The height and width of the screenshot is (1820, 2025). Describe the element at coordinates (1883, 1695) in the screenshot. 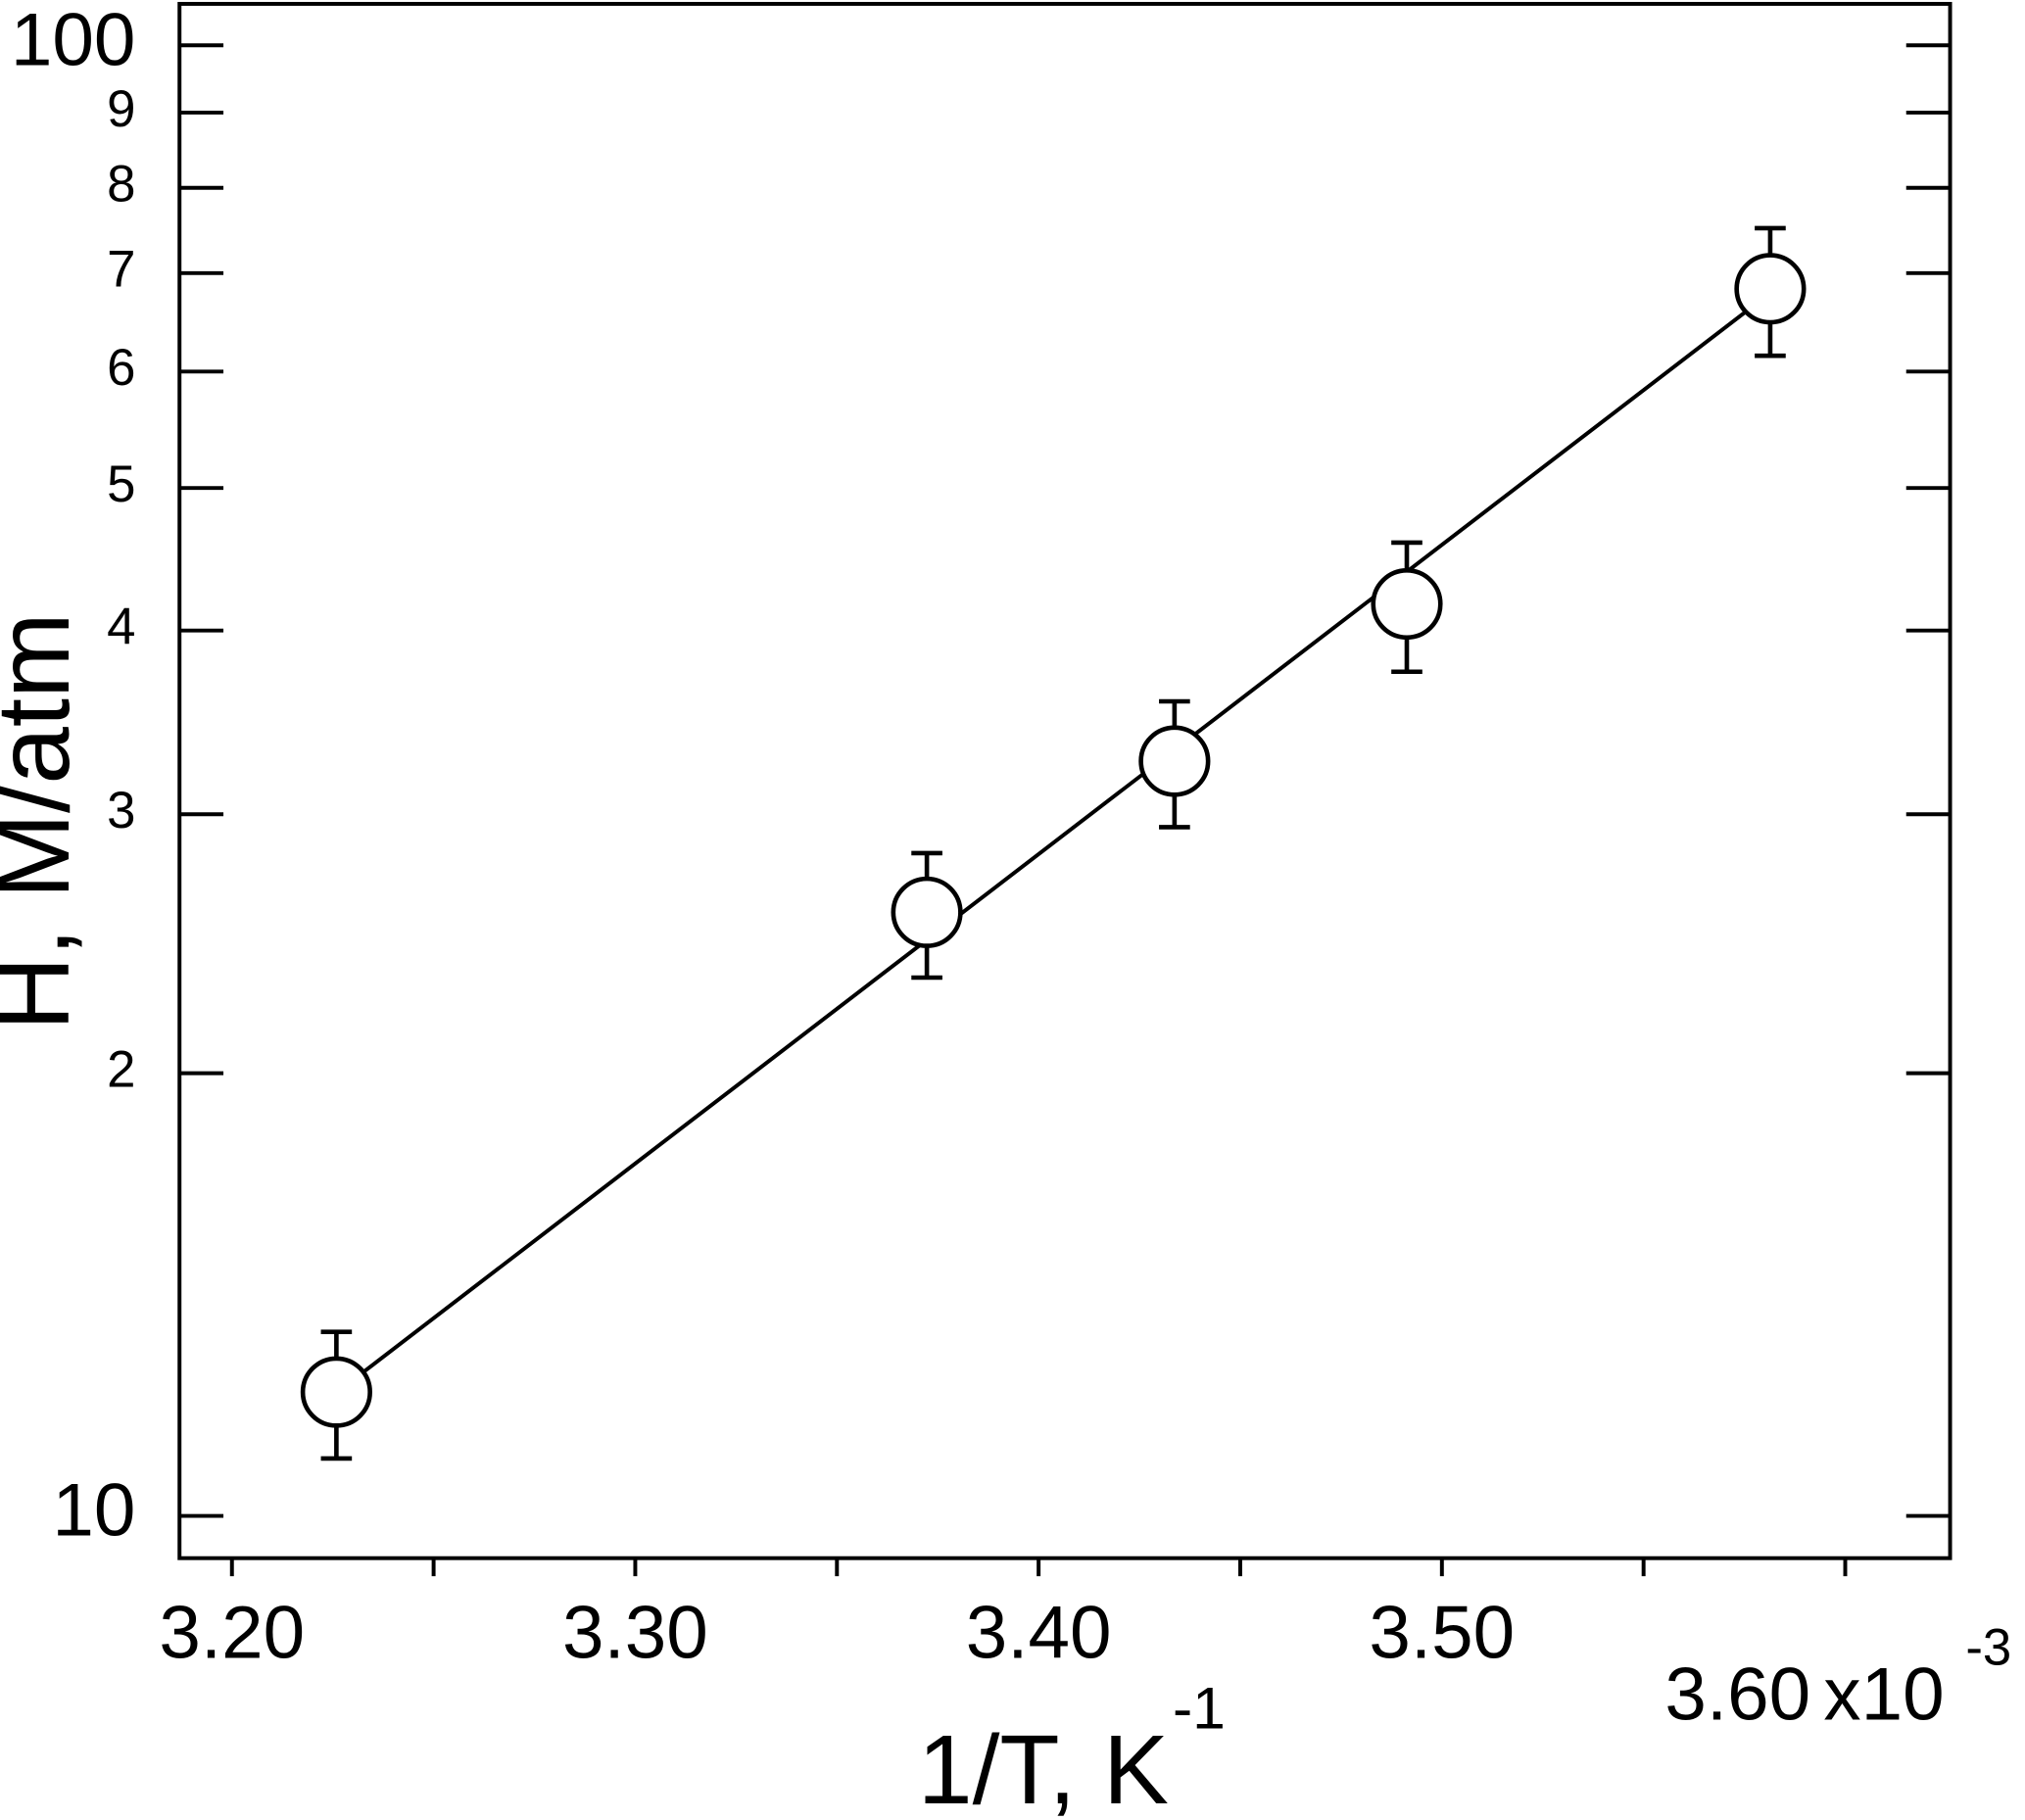

I see `x-multiplier: x10` at that location.